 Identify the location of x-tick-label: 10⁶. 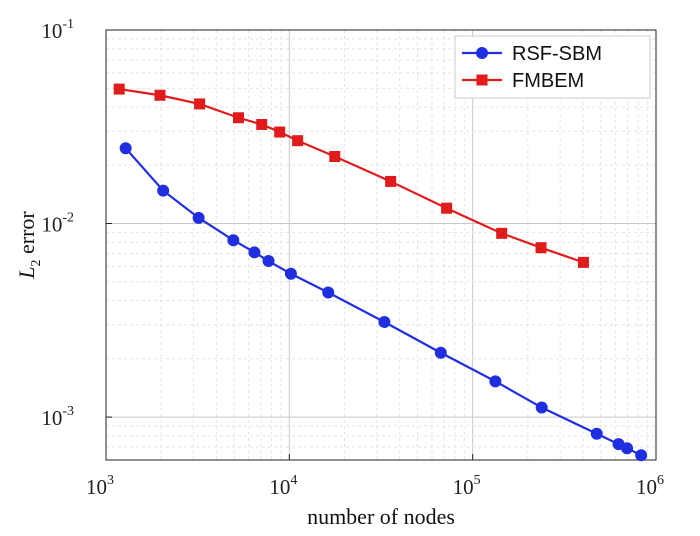
(650, 486).